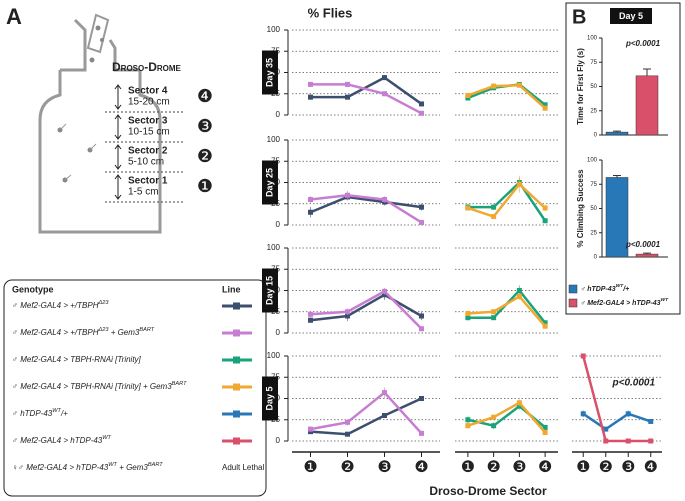 The image size is (685, 501). I want to click on y-tick-label: 25, so click(593, 233).